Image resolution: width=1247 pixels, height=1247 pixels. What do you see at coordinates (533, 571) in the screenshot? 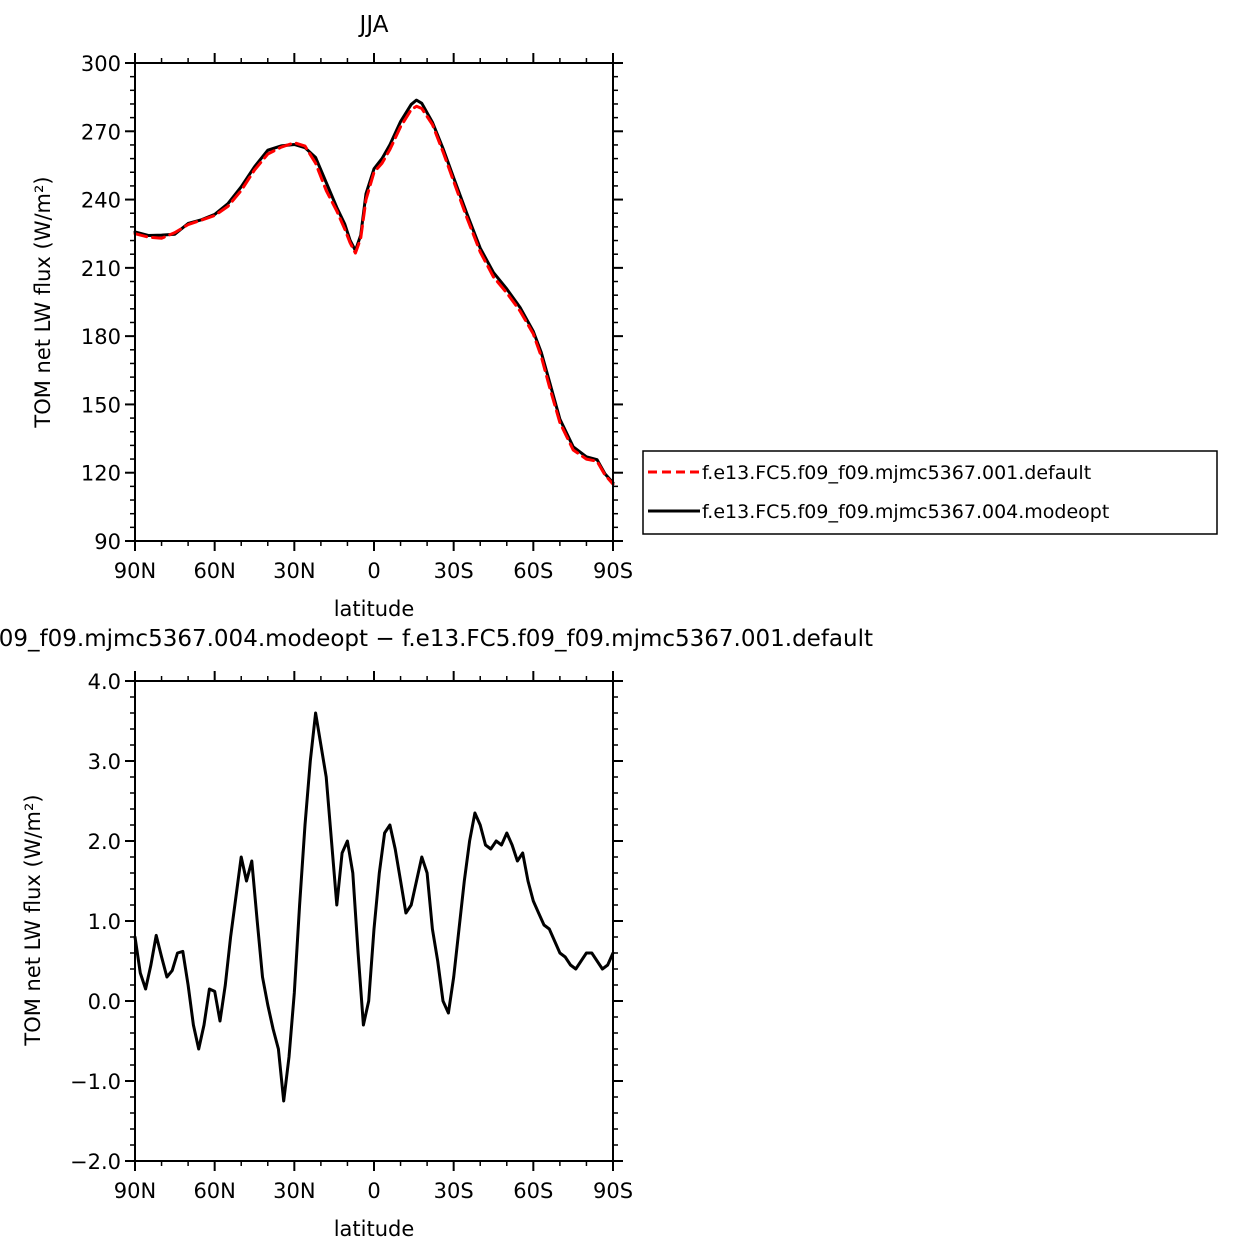
I see `top-x-tick-label: 60S` at bounding box center [533, 571].